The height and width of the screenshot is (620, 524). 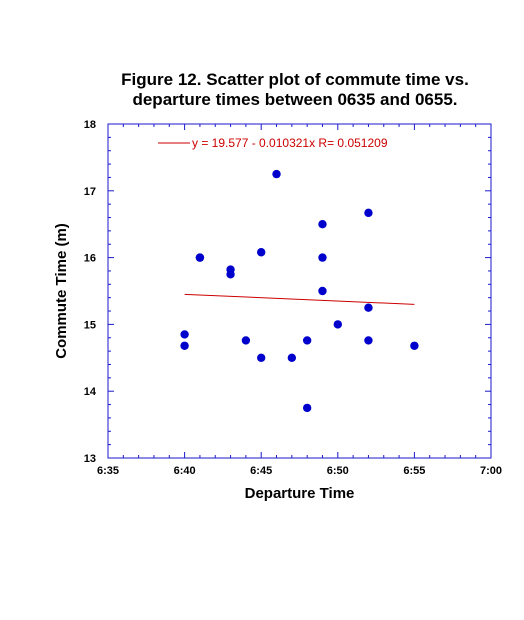 I want to click on x-tick-label: 6:50, so click(x=338, y=471).